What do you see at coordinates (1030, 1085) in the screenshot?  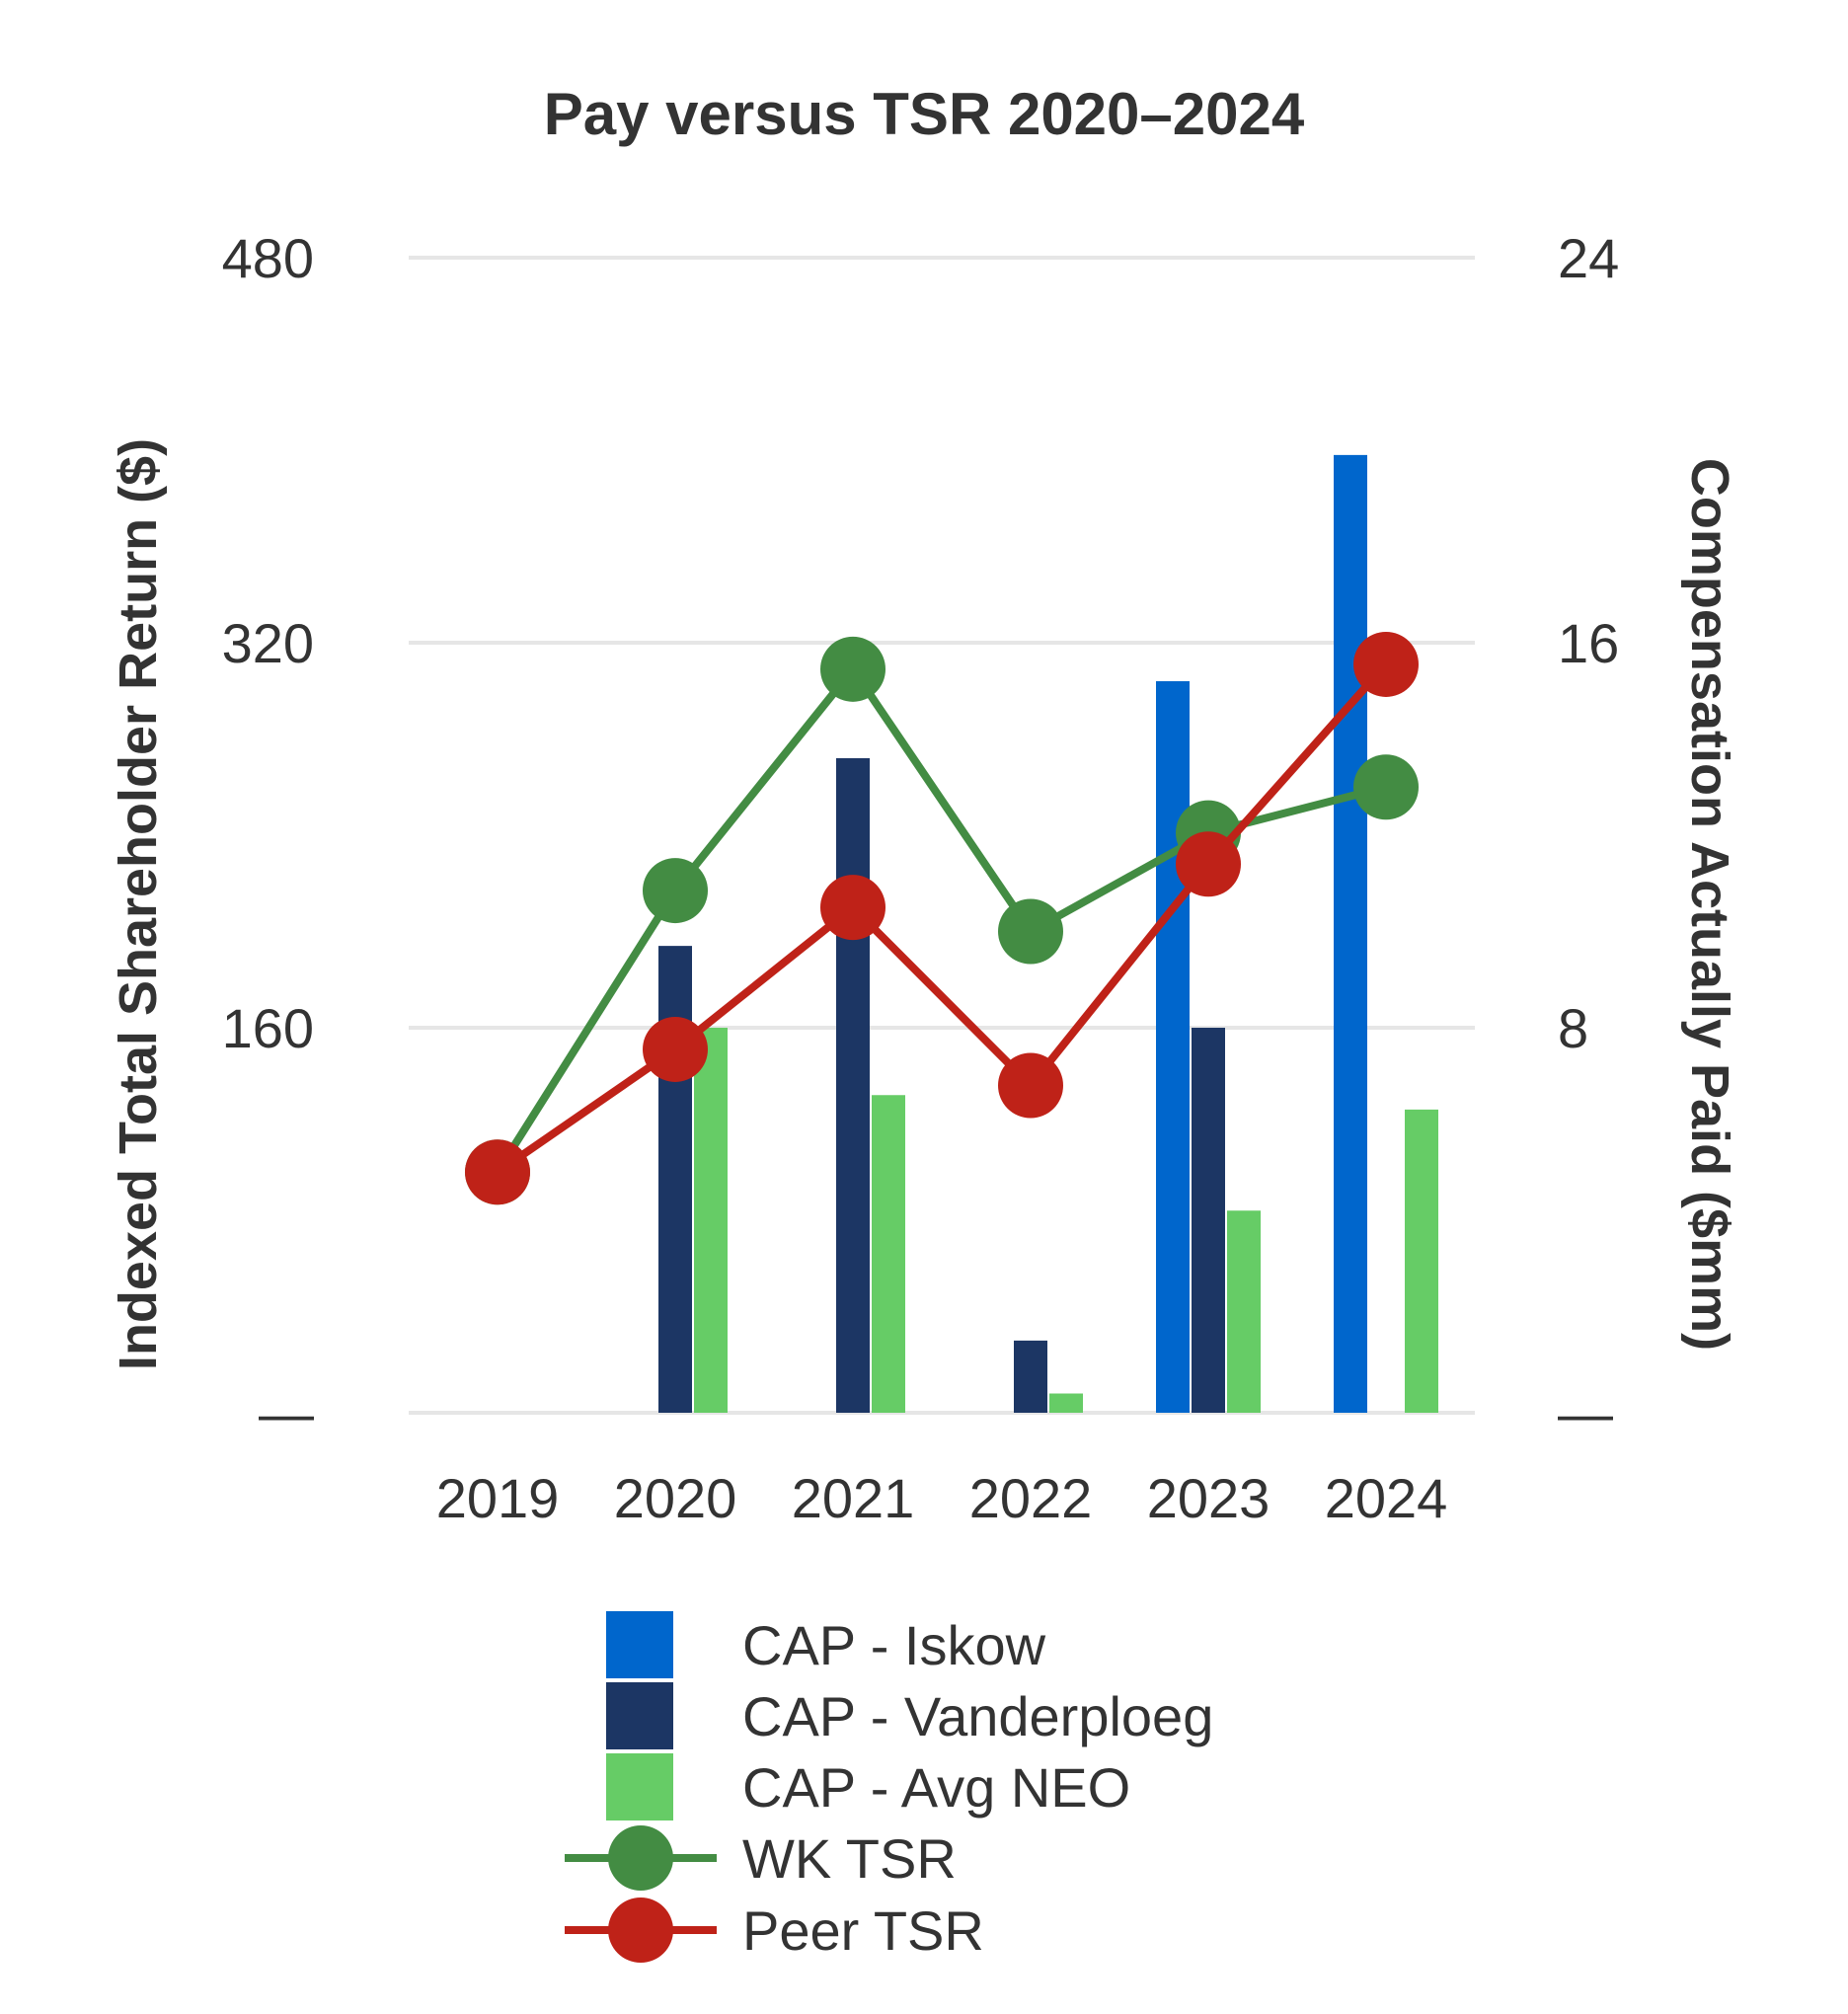 I see `peer-tsr-point-2022` at bounding box center [1030, 1085].